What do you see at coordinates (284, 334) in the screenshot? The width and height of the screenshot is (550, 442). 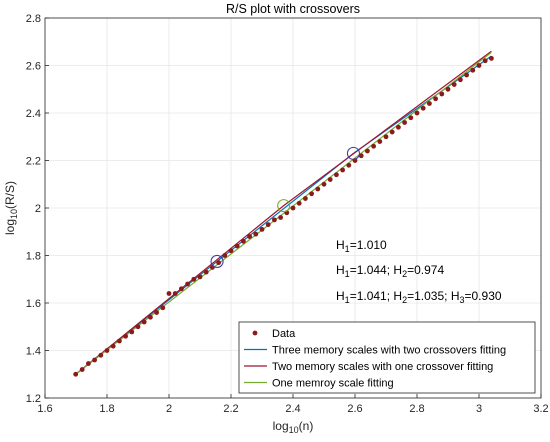 I see `legend-label: Data` at bounding box center [284, 334].